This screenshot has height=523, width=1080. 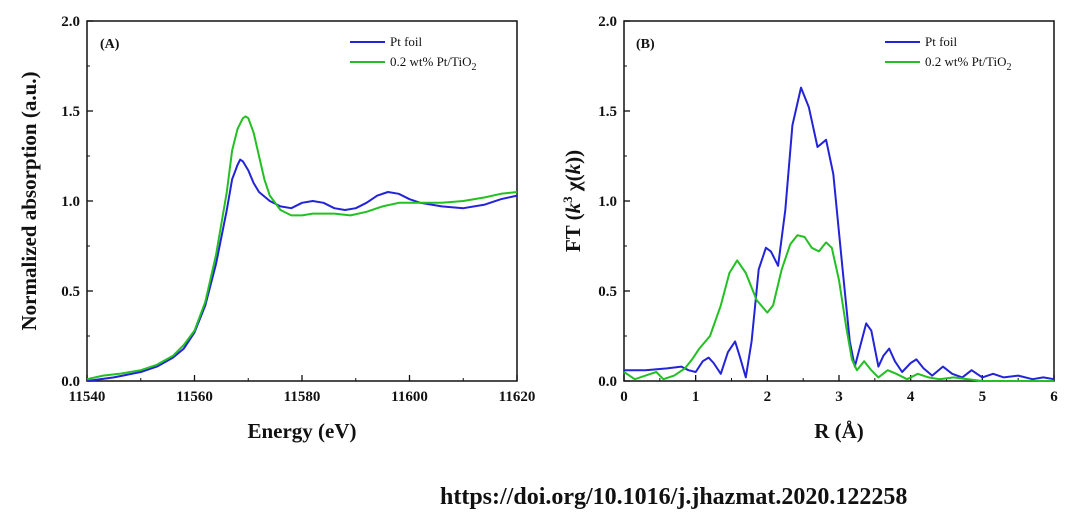 What do you see at coordinates (301, 431) in the screenshot?
I see `panel-a-x-axis-label: Energy (eV)` at bounding box center [301, 431].